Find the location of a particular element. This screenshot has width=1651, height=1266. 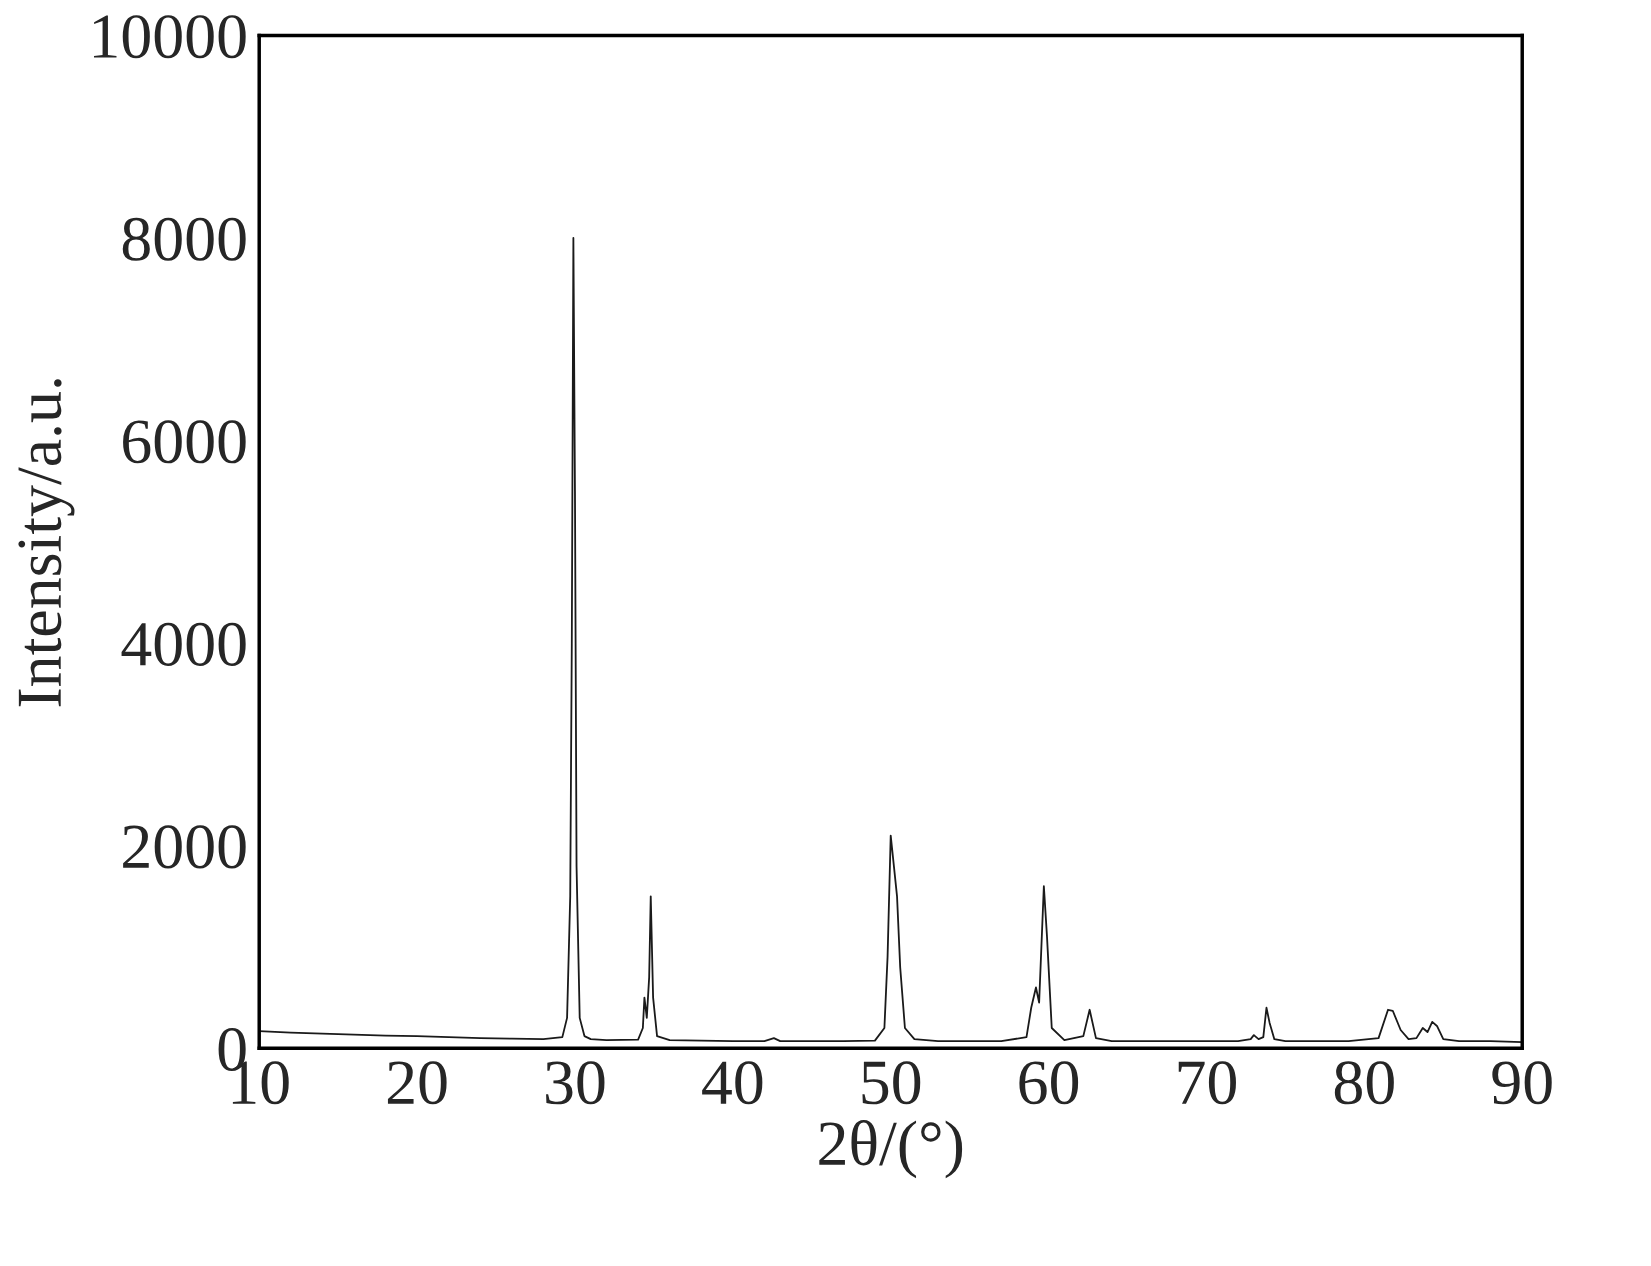

x-tick-label: 60 is located at coordinates (1049, 1083).